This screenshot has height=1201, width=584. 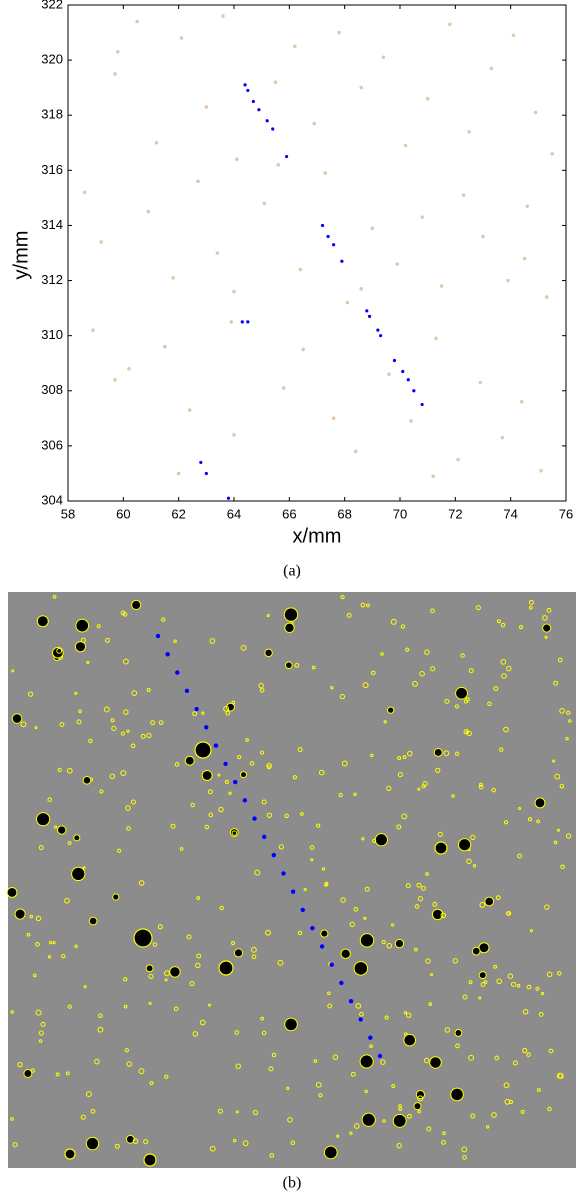 I want to click on panel-label: (b), so click(x=292, y=1183).